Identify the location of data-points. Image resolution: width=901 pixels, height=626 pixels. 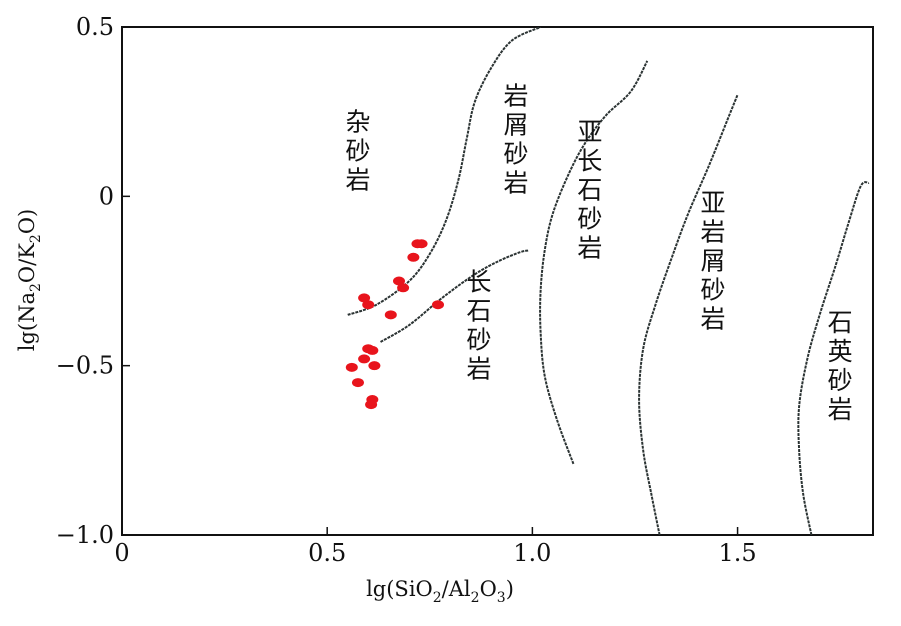
(394, 324).